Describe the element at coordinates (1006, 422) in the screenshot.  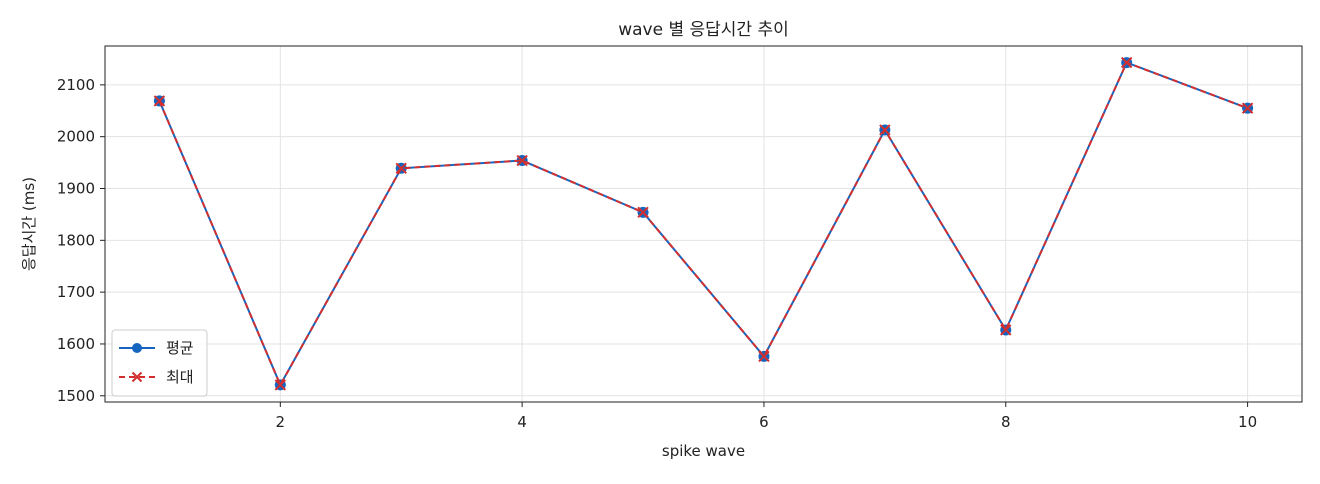
I see `x-tick-label: 8` at that location.